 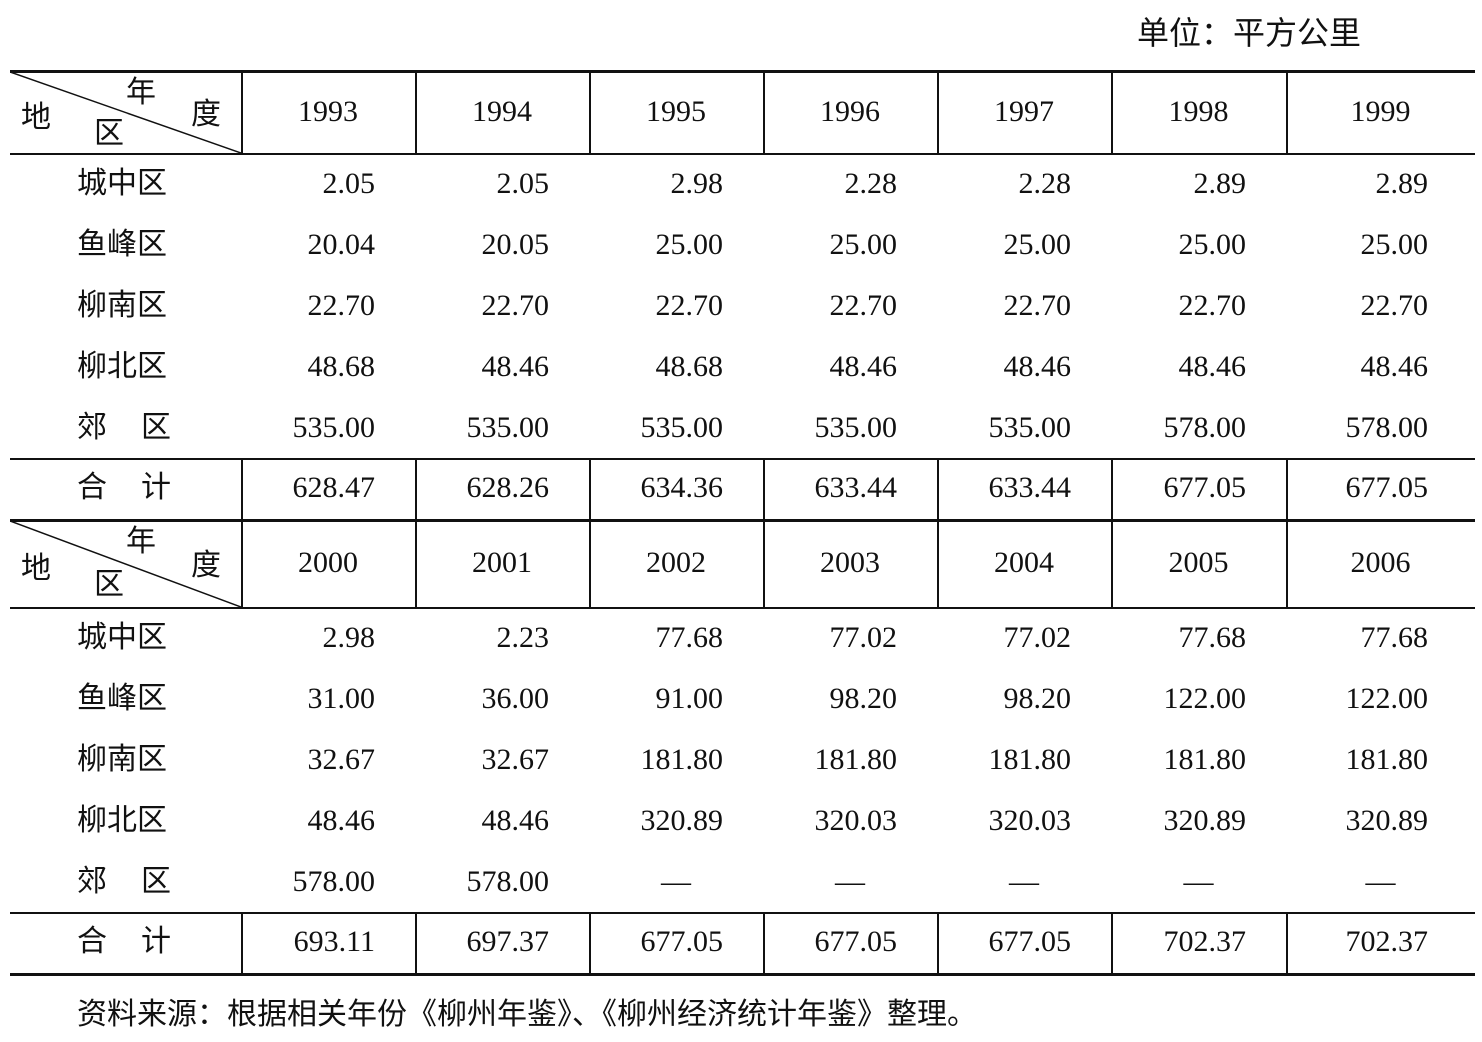 I want to click on row-value: 122.00, so click(x=1205, y=698).